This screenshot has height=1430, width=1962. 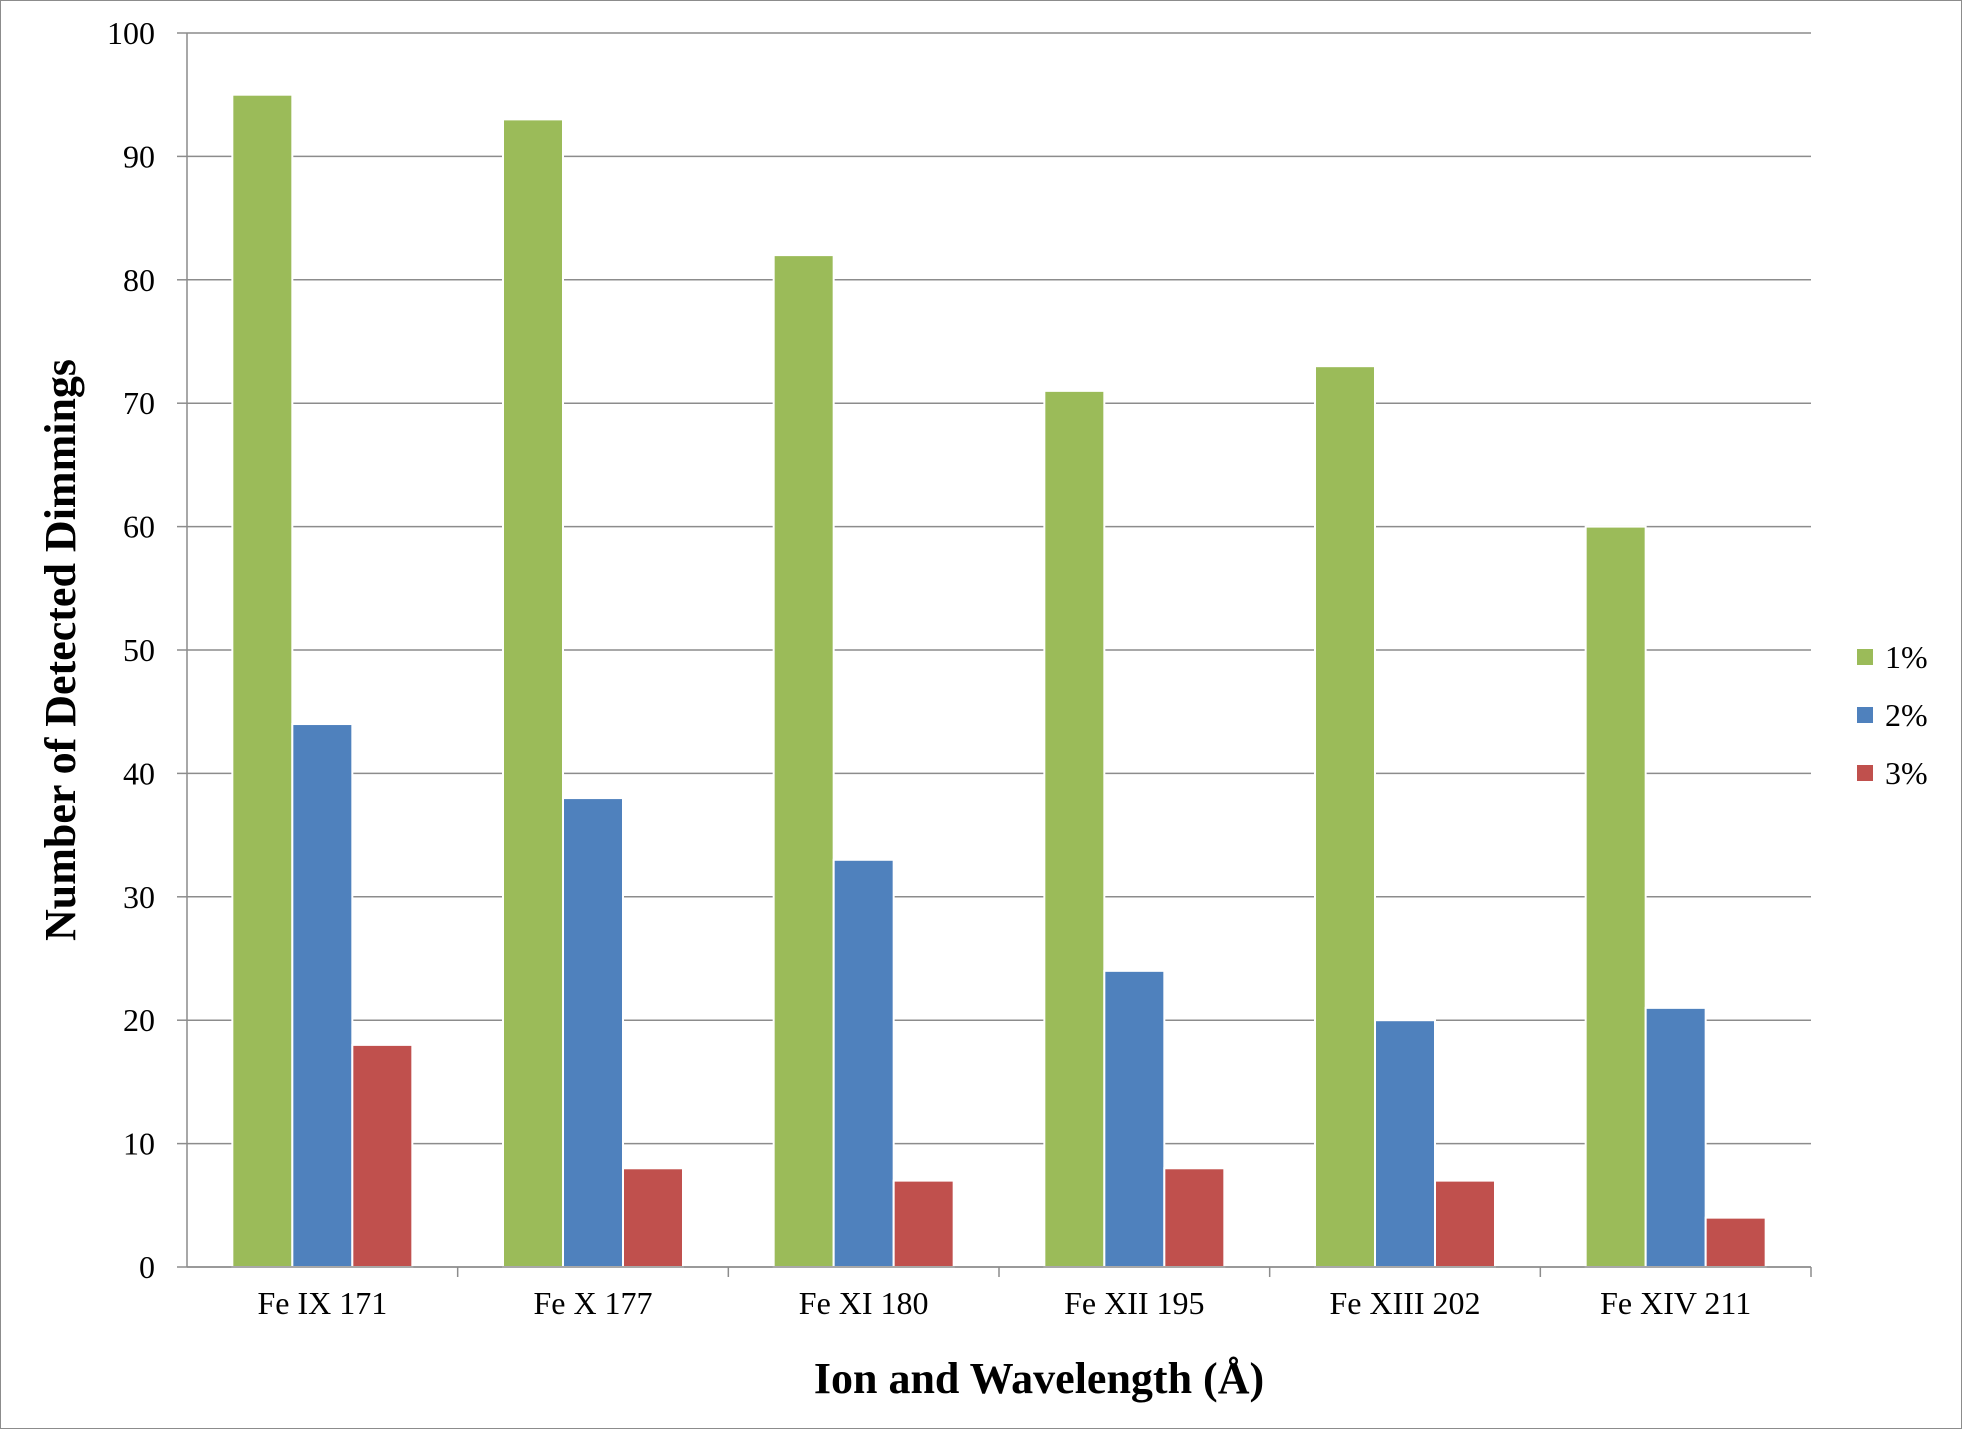 I want to click on x-tick-label: Fe XI 180, so click(x=864, y=1303).